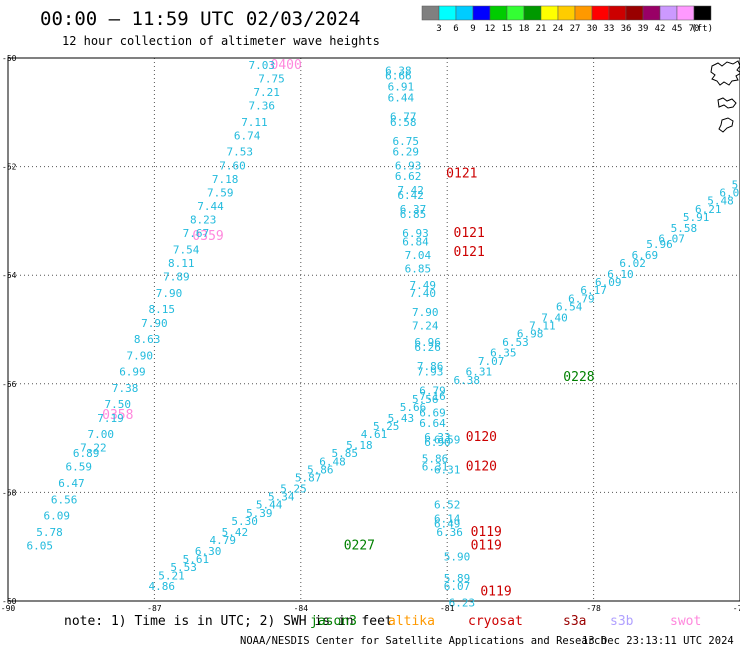 The image size is (740, 650). Describe the element at coordinates (210, 206) in the screenshot. I see `wave-height-label: 7.44` at that location.